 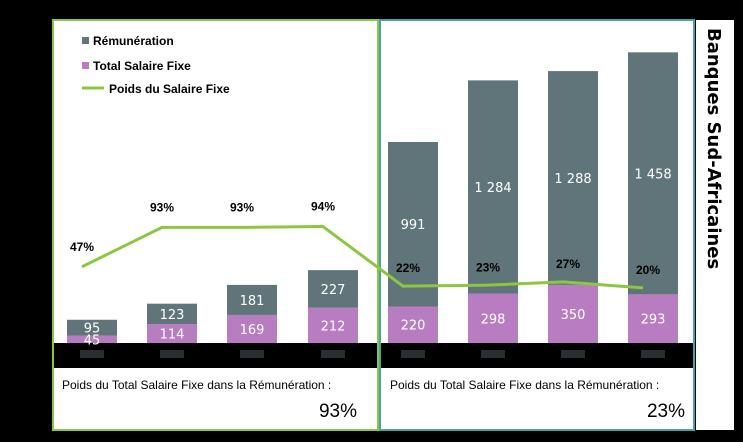 What do you see at coordinates (648, 270) in the screenshot?
I see `label-poids-7: 20%` at bounding box center [648, 270].